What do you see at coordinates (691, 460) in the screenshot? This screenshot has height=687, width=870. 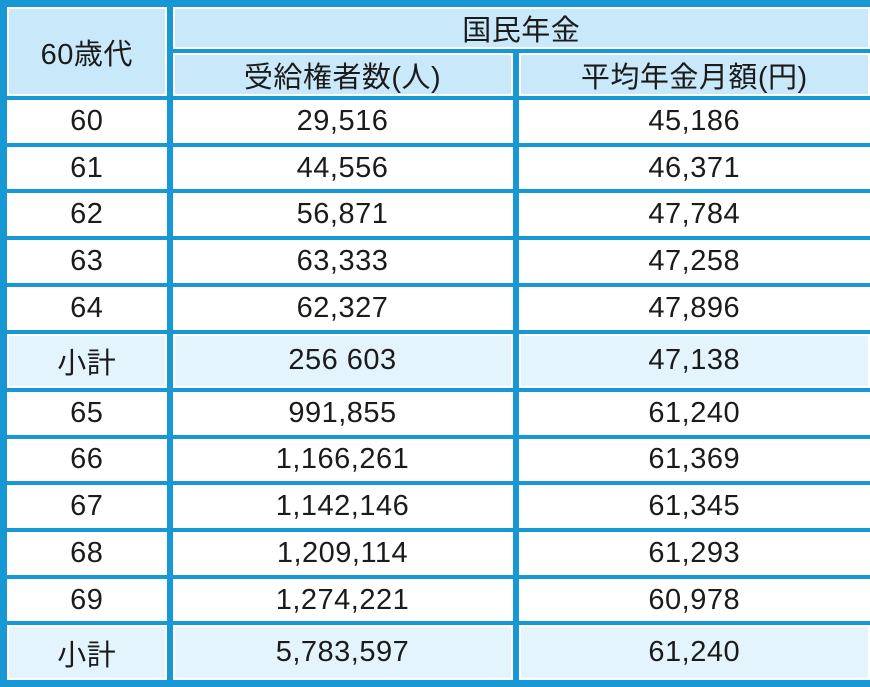 I see `avg-pension-cell: 61,369` at bounding box center [691, 460].